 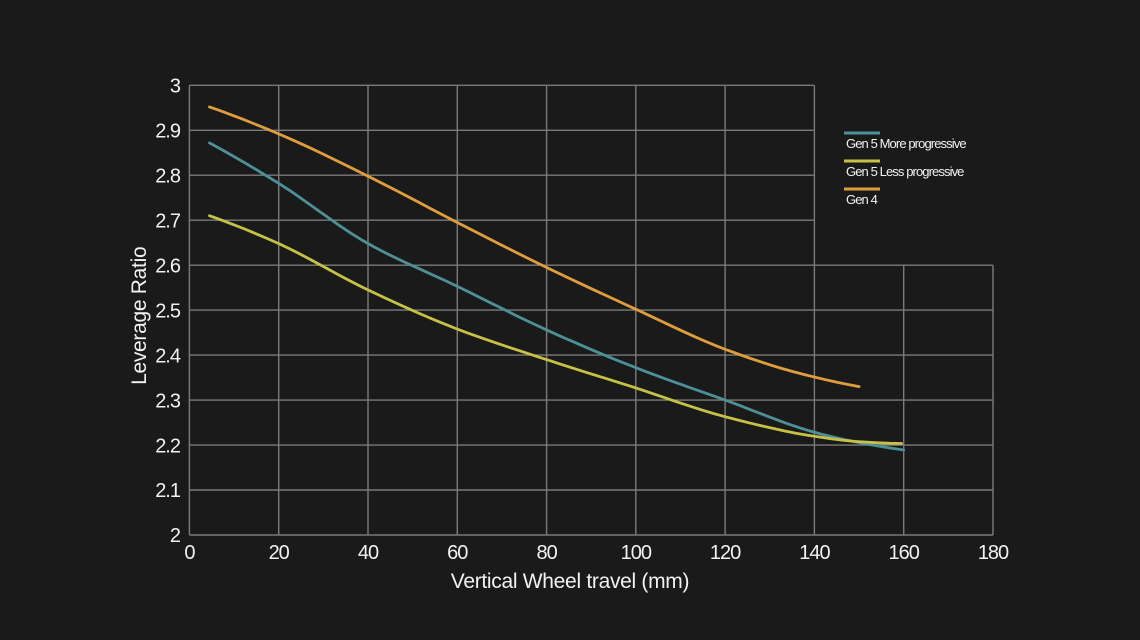 What do you see at coordinates (570, 581) in the screenshot?
I see `svg-text: Vertical Wheel travel (mm)` at bounding box center [570, 581].